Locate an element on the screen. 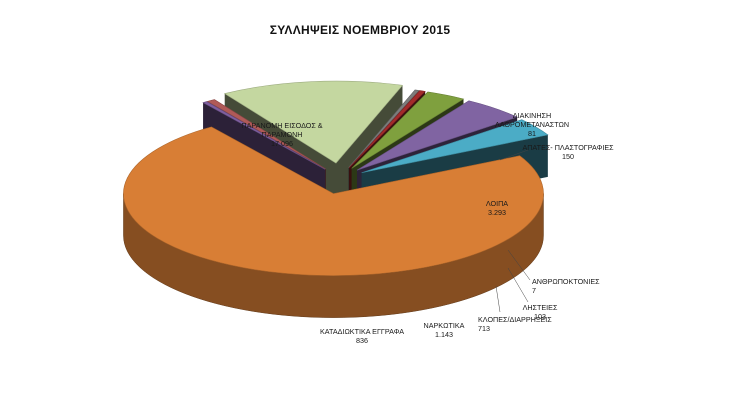 The height and width of the screenshot is (406, 735). slice-value: 7 is located at coordinates (534, 290).